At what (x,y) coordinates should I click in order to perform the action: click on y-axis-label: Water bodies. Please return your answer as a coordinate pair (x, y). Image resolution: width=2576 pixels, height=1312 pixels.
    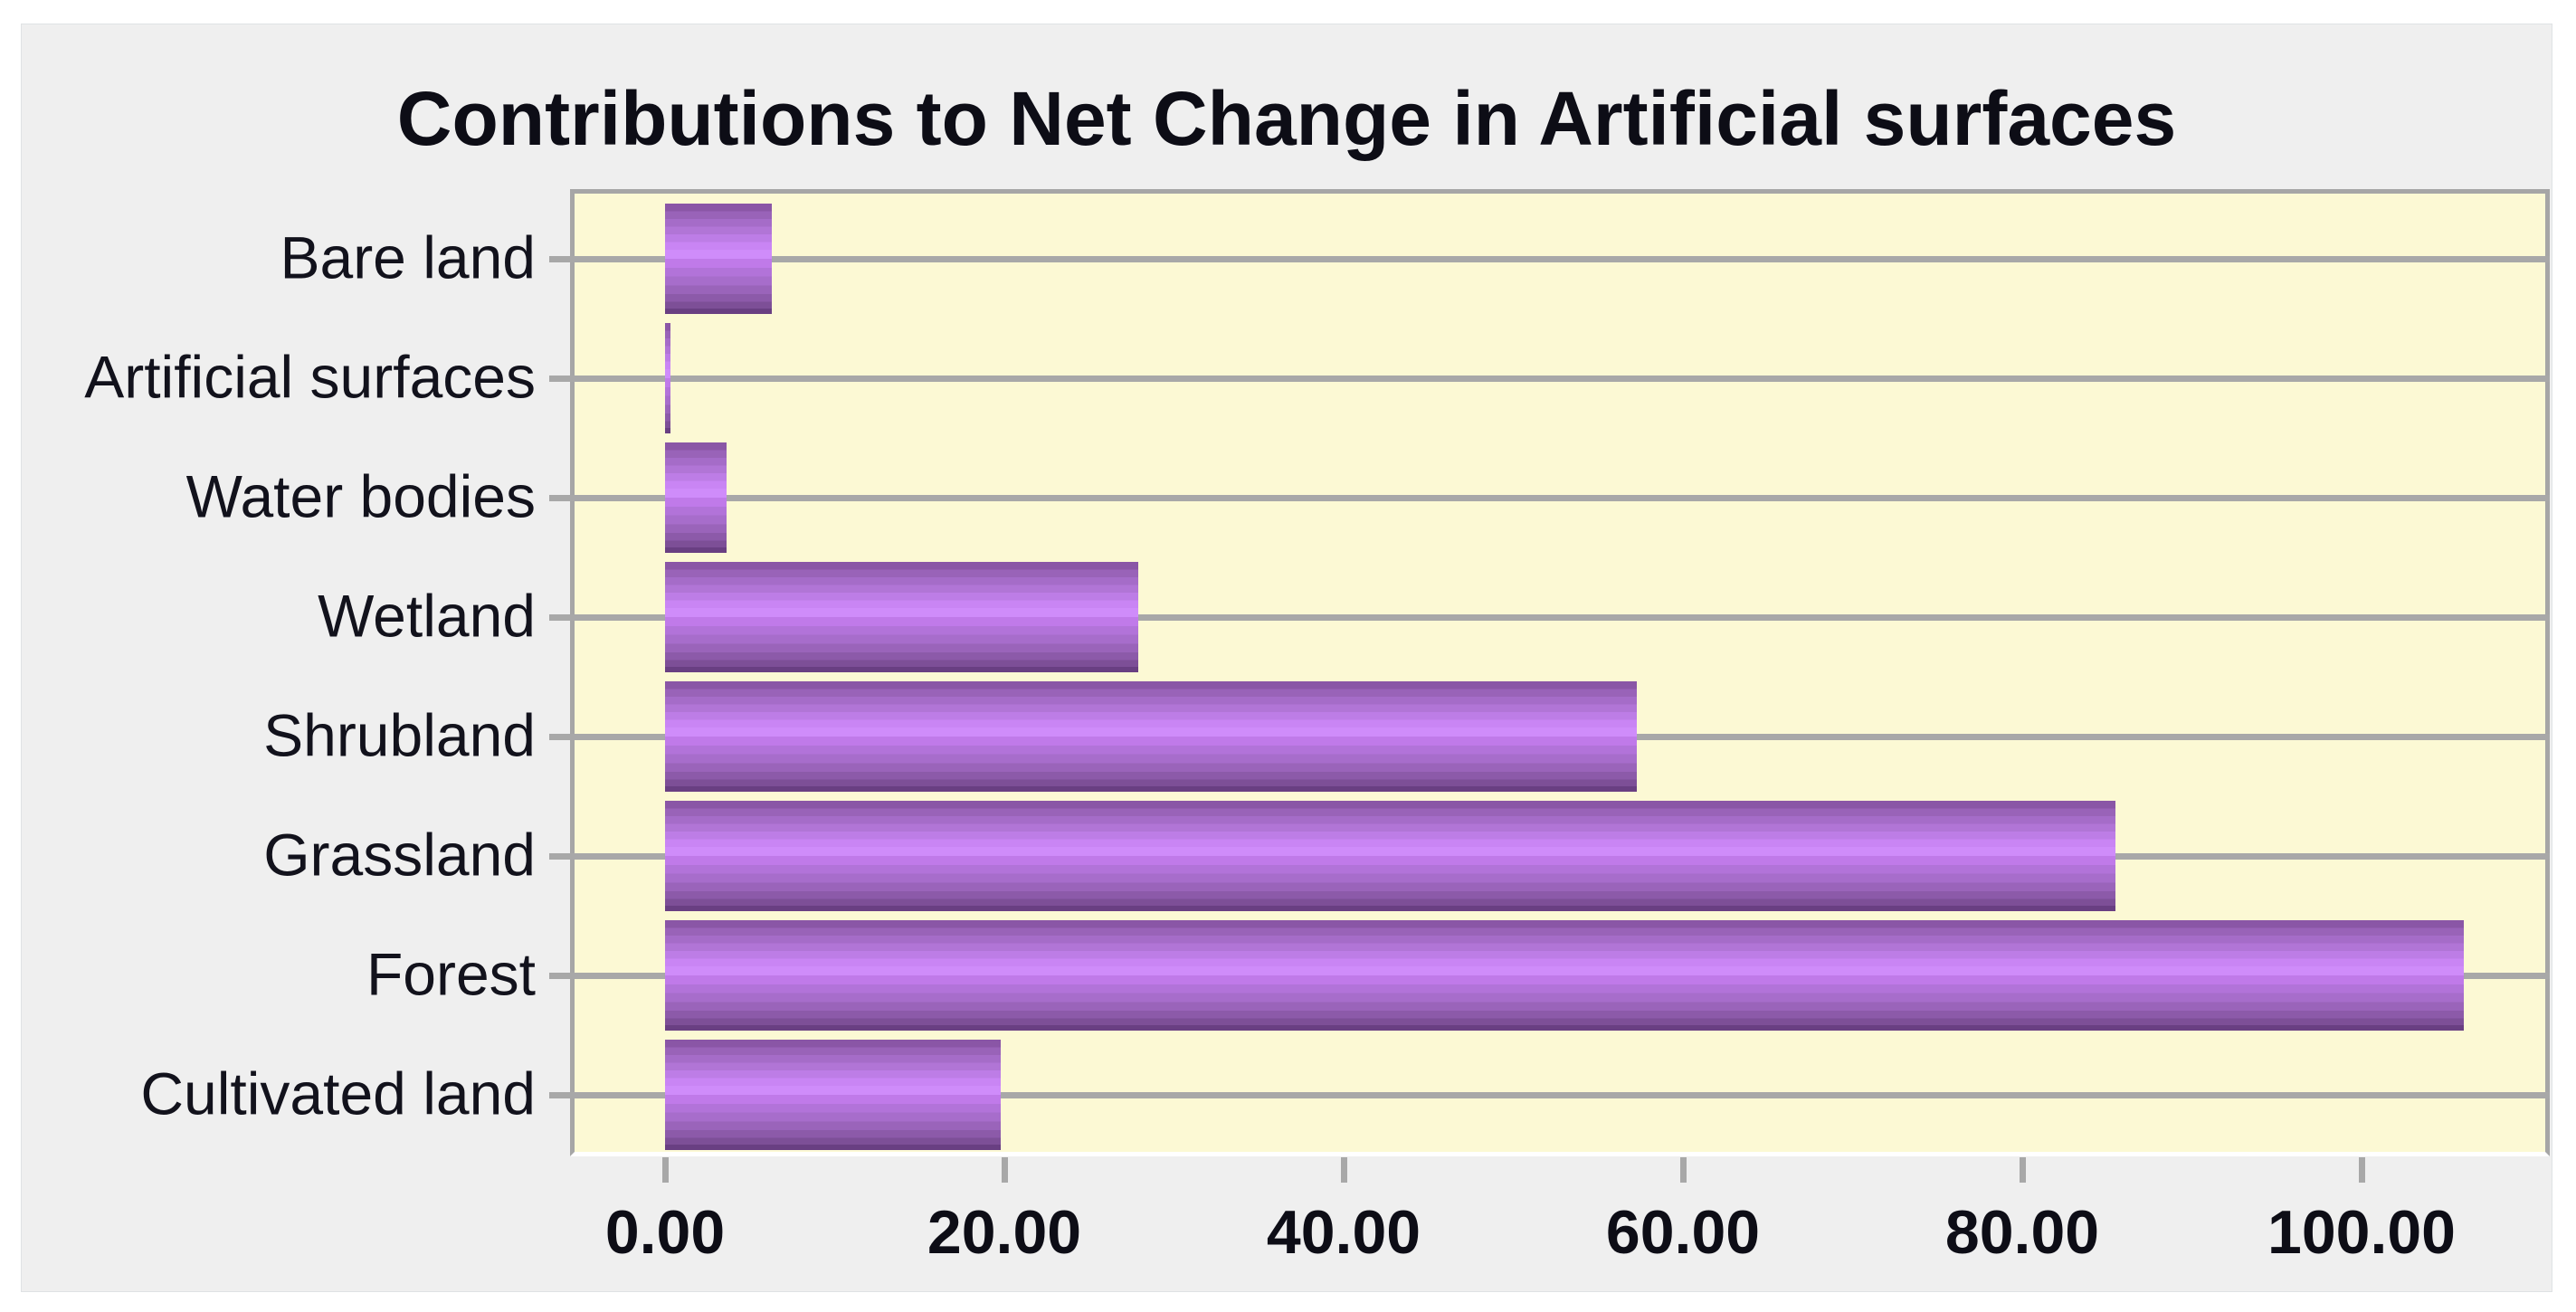
    Looking at the image, I should click on (360, 496).